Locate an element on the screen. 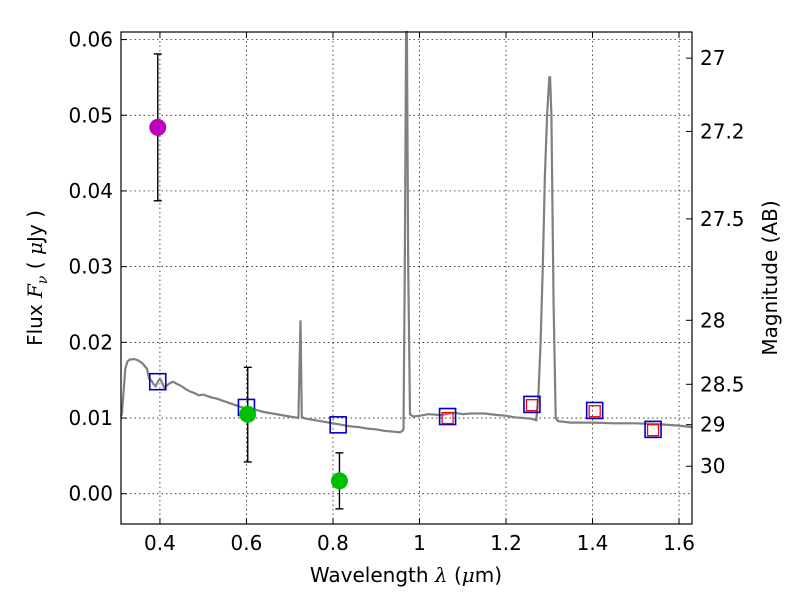 The image size is (800, 600). x-tick-label: 0.6 is located at coordinates (247, 543).